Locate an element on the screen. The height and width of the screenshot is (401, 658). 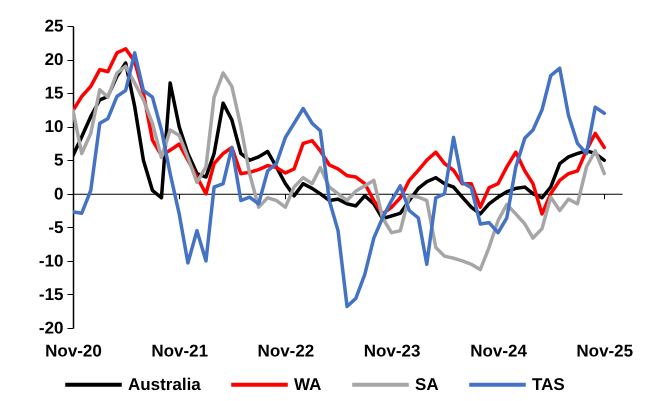
x-tick-label: Nov-20 is located at coordinates (73, 351).